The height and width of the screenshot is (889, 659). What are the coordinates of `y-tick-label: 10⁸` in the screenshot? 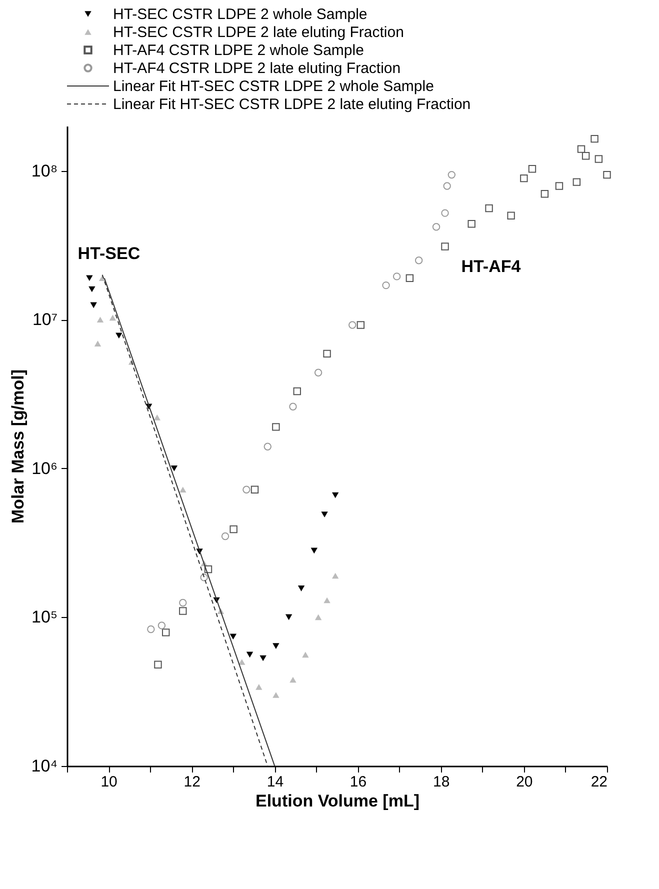 It's located at (44, 170).